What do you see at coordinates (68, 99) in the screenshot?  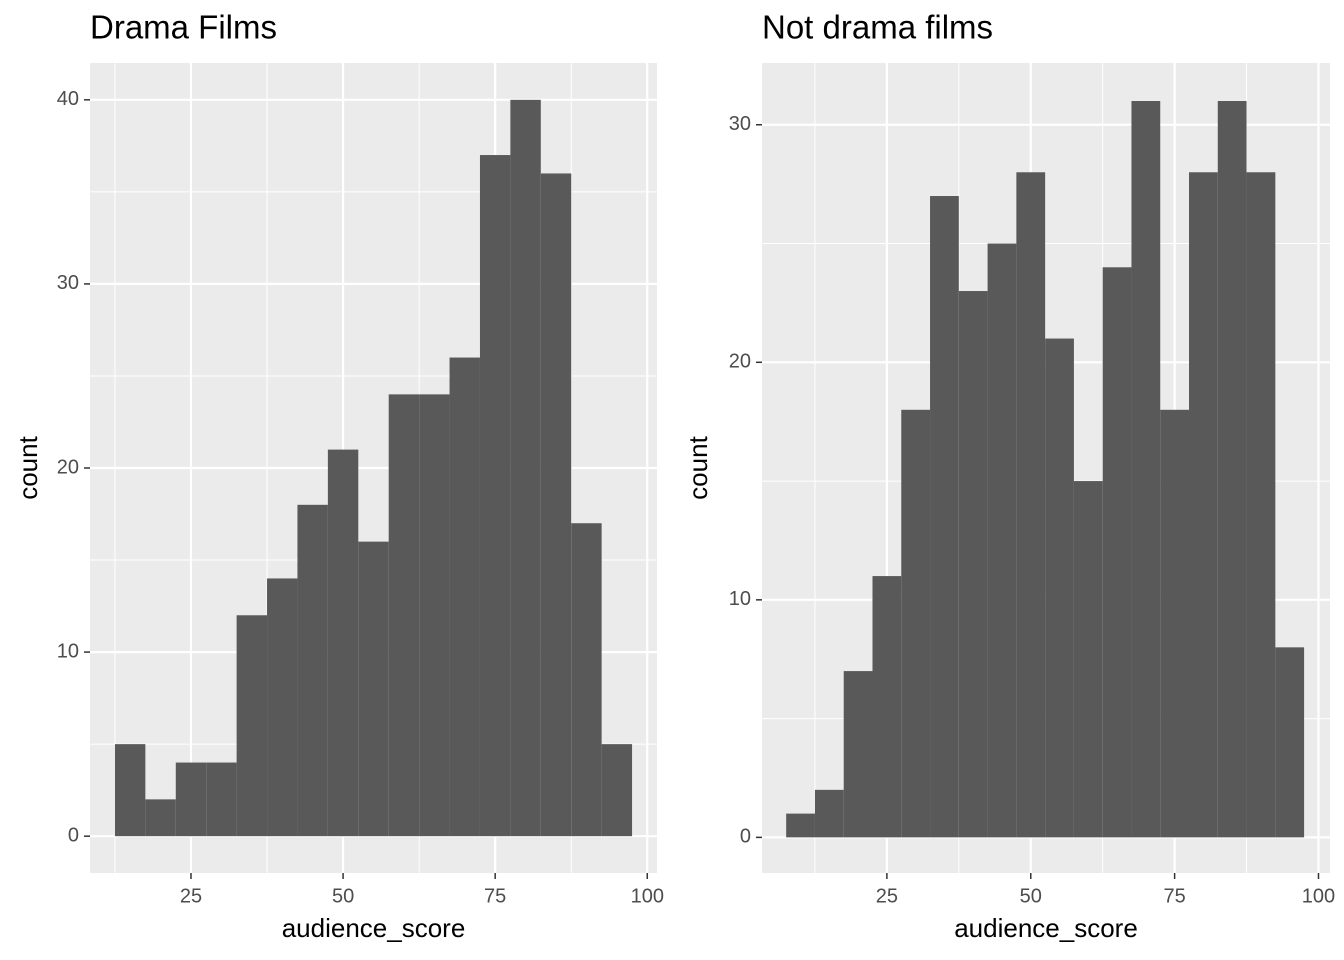 I see `y-tick-label: 40` at bounding box center [68, 99].